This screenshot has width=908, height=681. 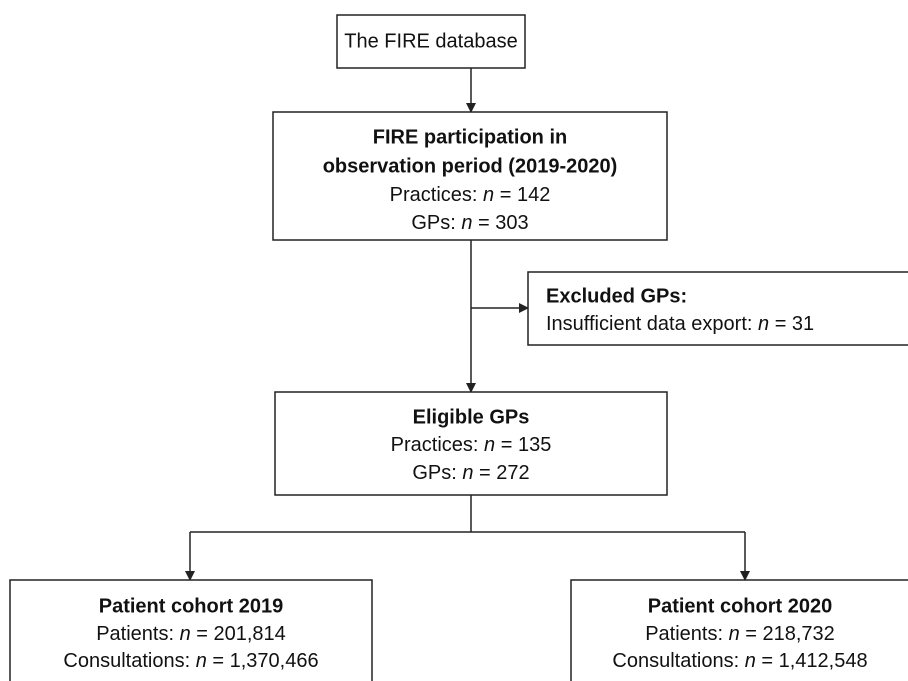 I want to click on box-title: Patient cohort 2020, so click(x=740, y=606).